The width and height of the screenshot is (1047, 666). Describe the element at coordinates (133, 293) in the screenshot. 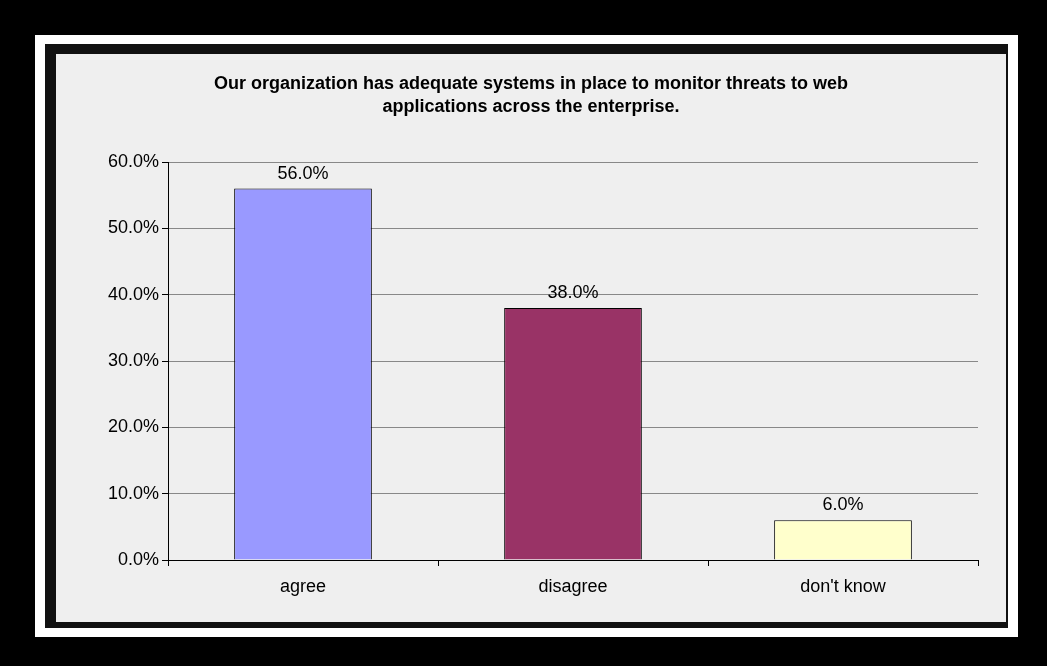

I see `y-tick-label: 40.0%` at that location.